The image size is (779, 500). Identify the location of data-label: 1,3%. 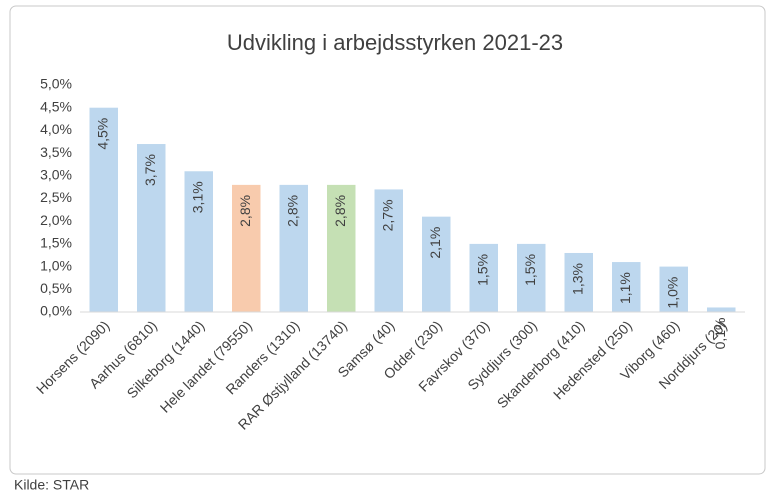
(577, 279).